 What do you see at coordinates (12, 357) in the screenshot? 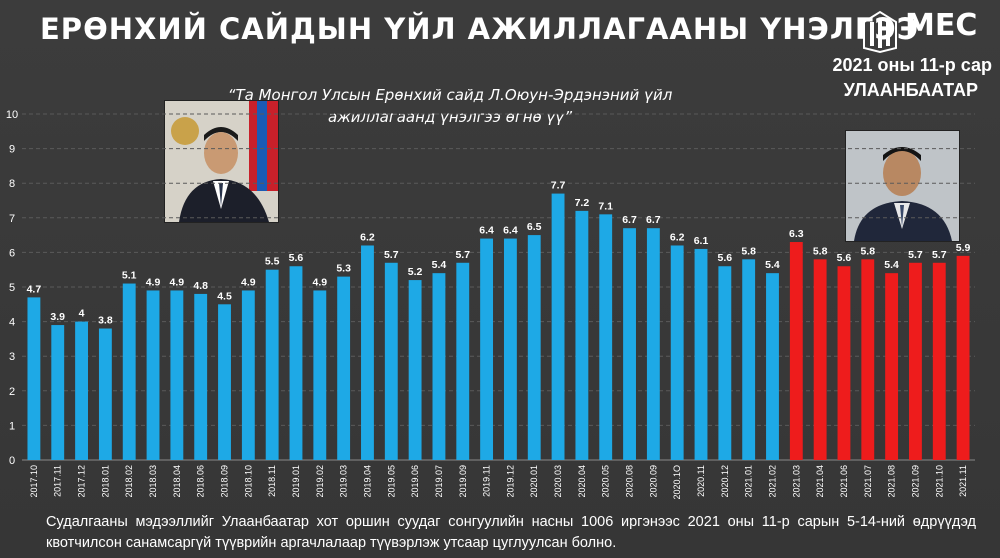
I see `y-tick-label: 3` at bounding box center [12, 357].